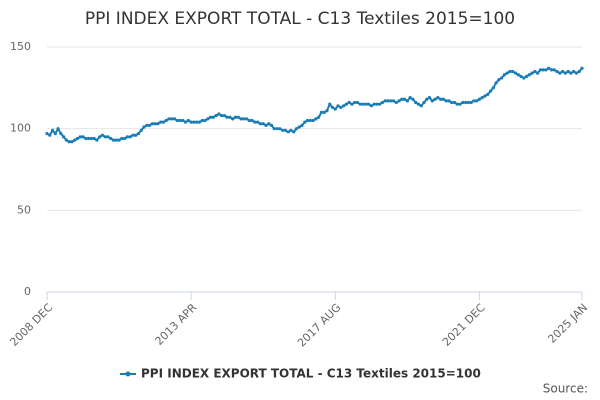  I want to click on x-tick-label: 2013 APR, so click(176, 324).